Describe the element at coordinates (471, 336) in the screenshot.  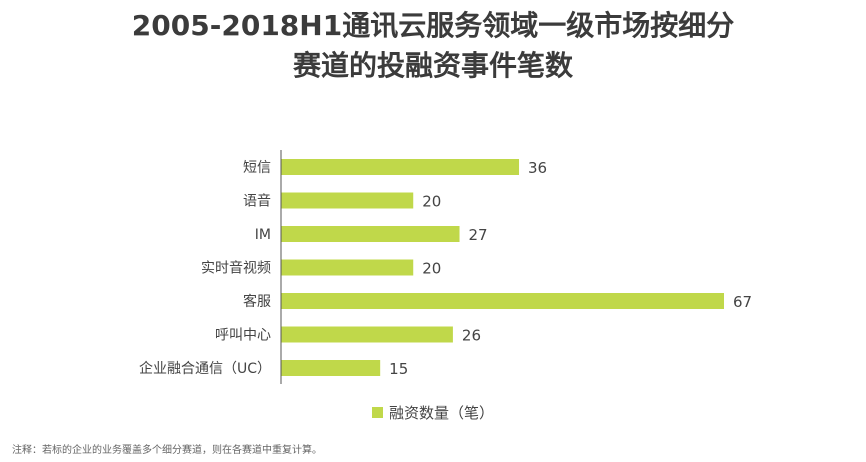
I see `data-label: 26` at that location.